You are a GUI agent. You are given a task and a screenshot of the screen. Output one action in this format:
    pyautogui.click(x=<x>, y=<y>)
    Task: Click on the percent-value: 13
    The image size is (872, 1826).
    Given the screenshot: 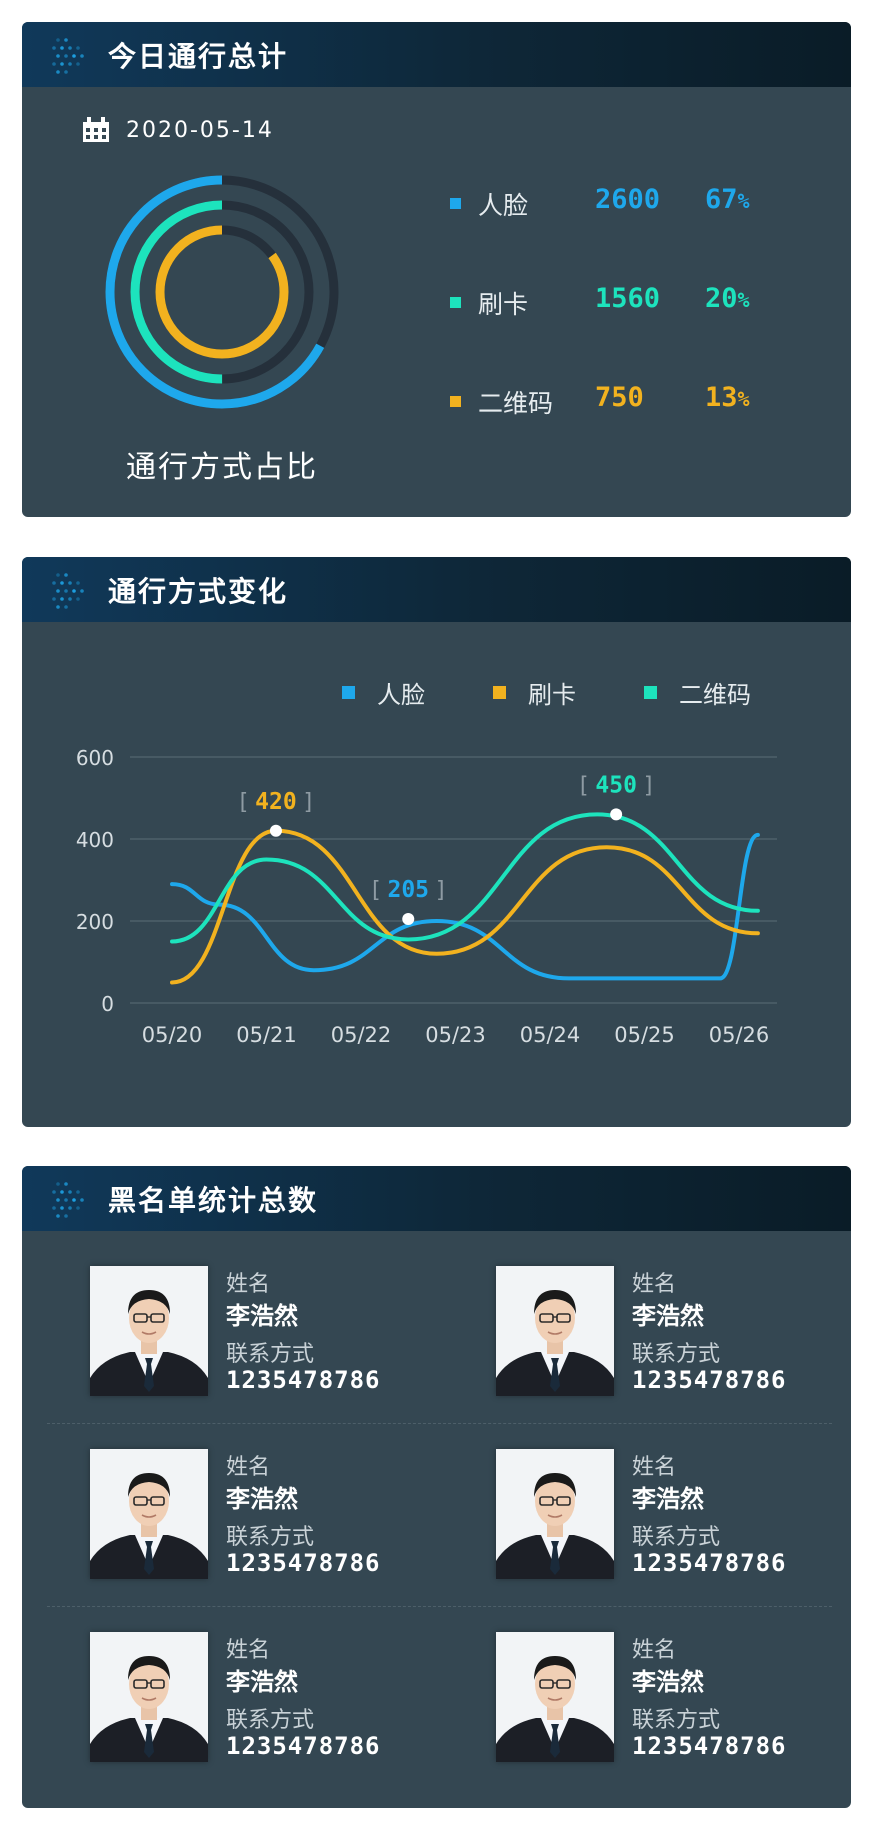 What is the action you would take?
    pyautogui.click(x=721, y=397)
    